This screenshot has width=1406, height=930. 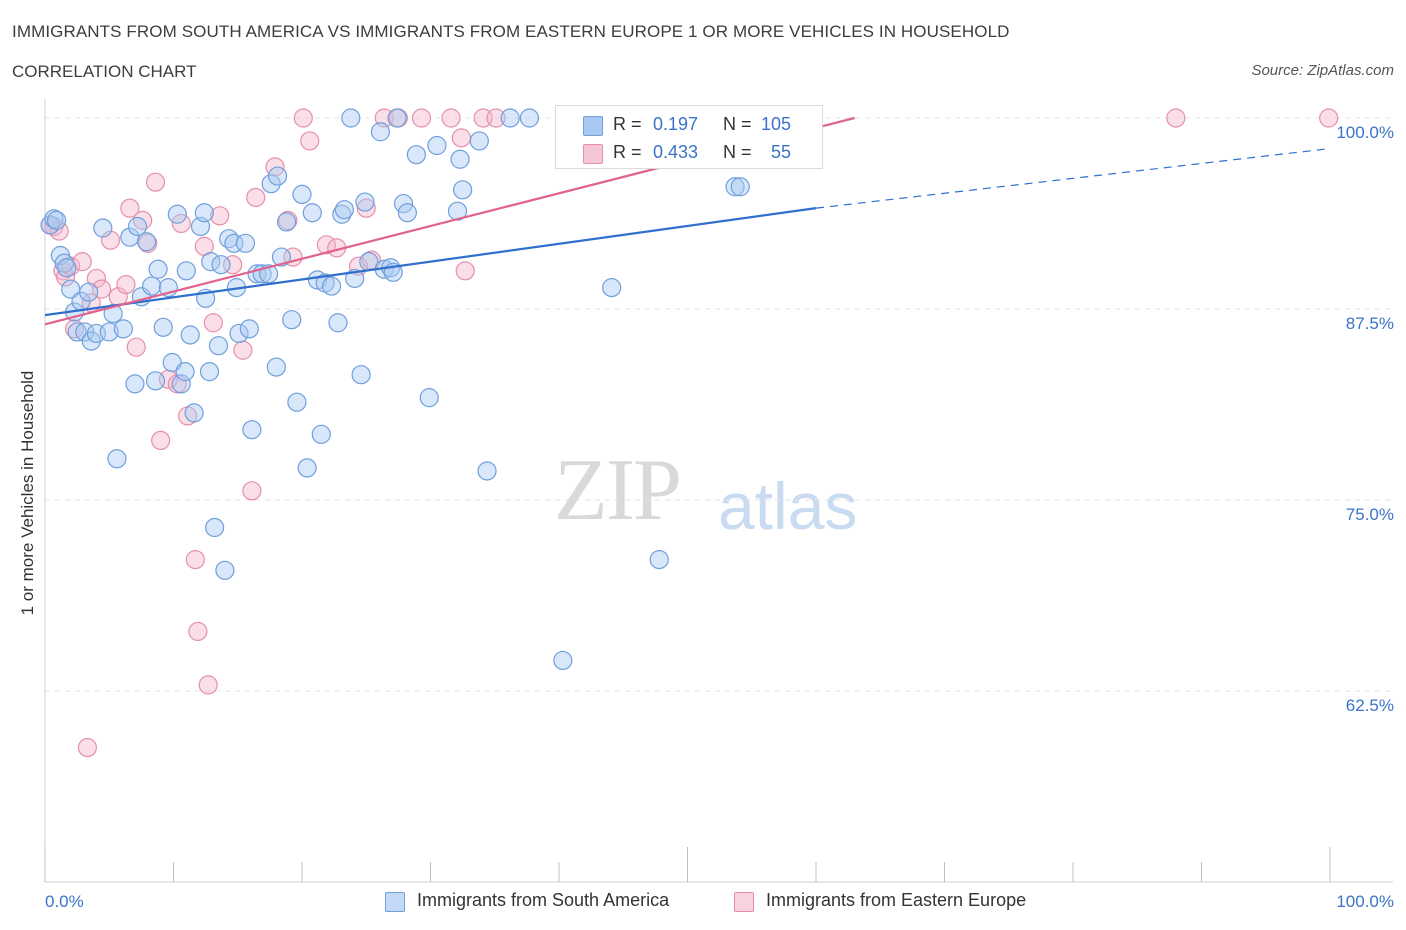 I want to click on bottom-legend-swatch-pink, so click(x=744, y=902).